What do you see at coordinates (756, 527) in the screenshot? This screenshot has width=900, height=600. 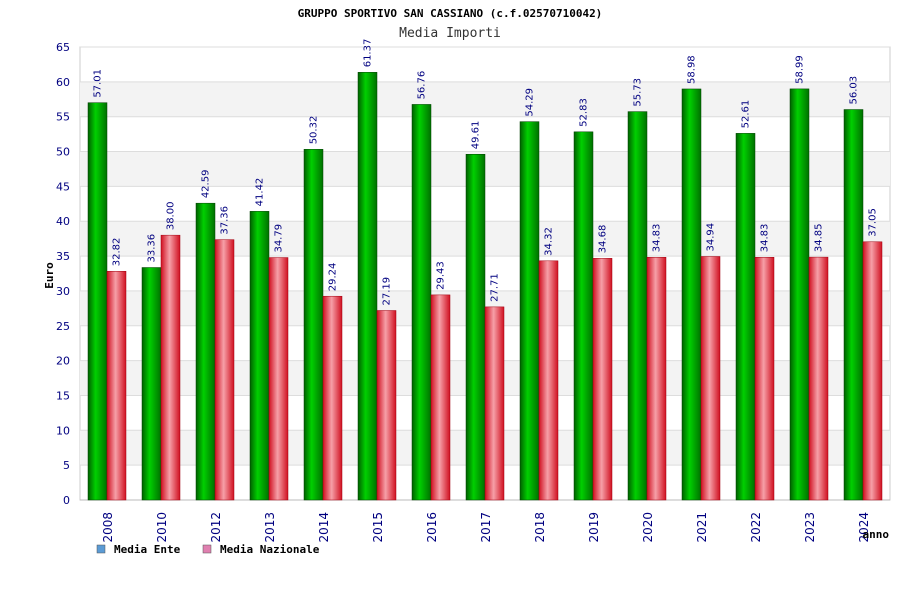 I see `x-tick-label: 2022` at bounding box center [756, 527].